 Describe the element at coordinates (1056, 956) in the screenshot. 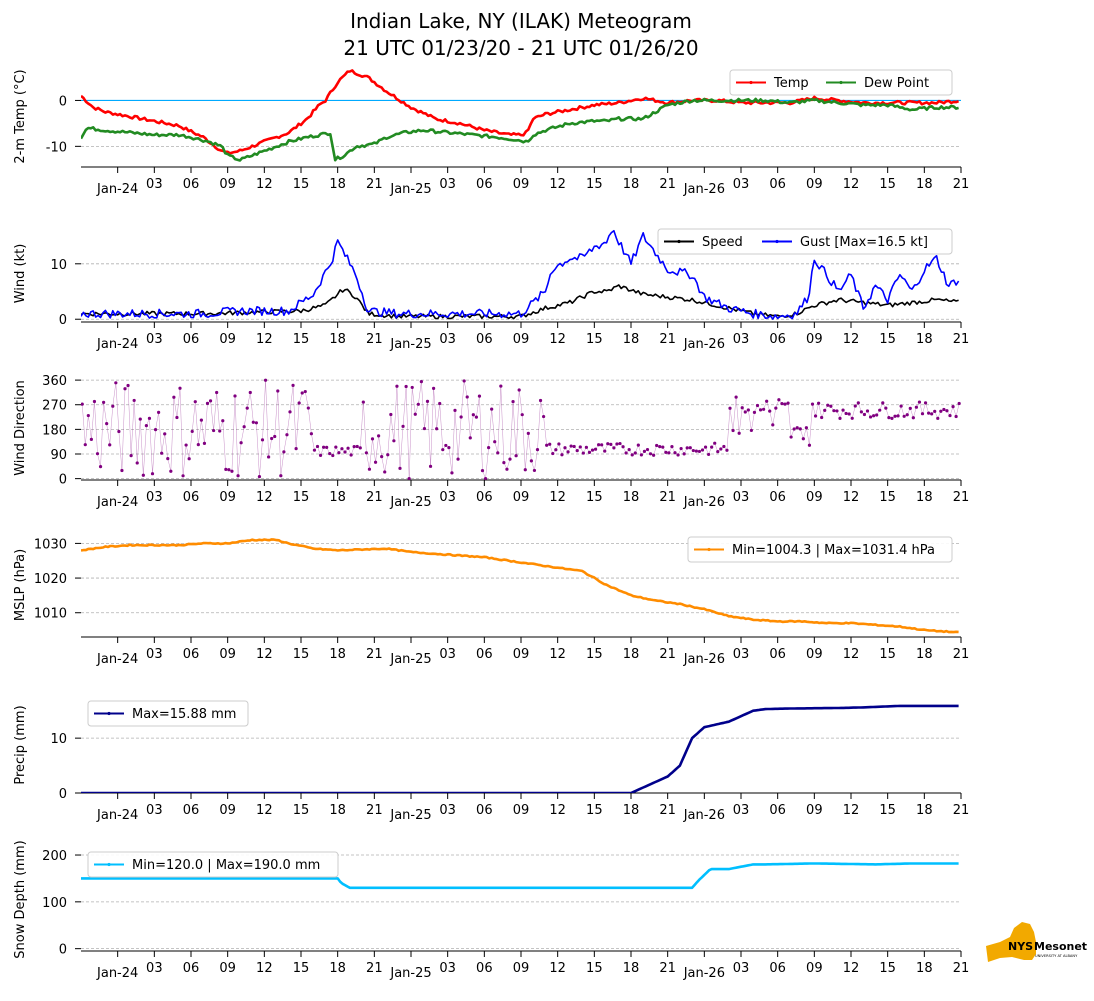

I see `logo-university-text: UNIVERSITY AT ALBANY` at that location.